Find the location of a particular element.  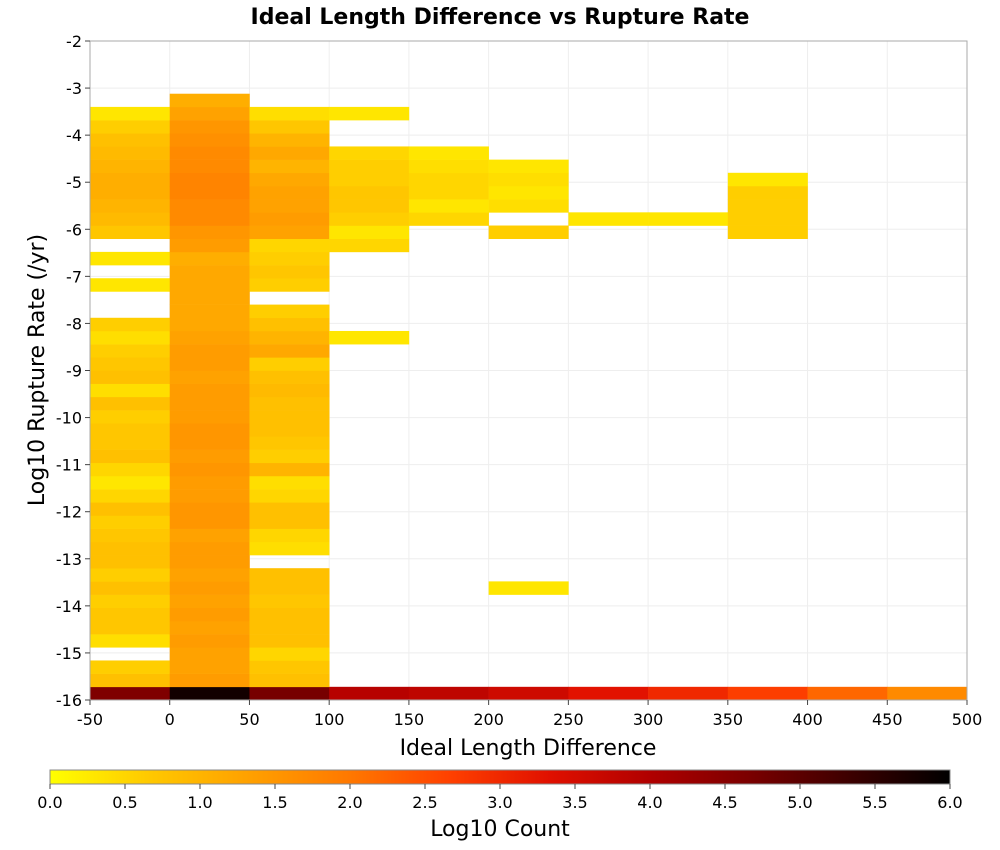

chart-title: Ideal Length Difference vs Rupture Rate is located at coordinates (500, 17).